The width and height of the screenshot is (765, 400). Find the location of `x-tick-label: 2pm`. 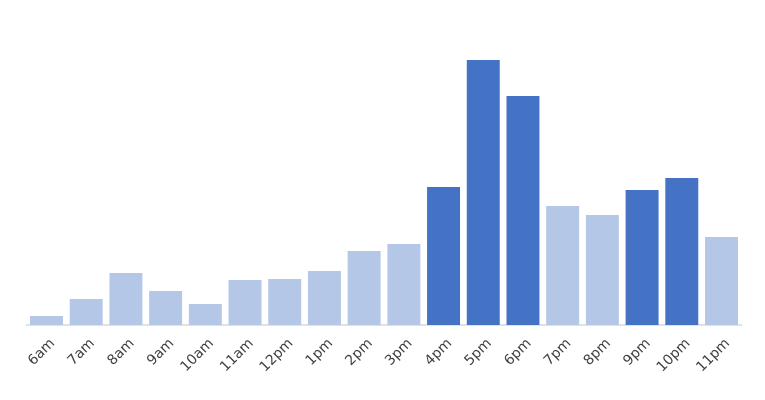

x-tick-label: 2pm is located at coordinates (359, 352).